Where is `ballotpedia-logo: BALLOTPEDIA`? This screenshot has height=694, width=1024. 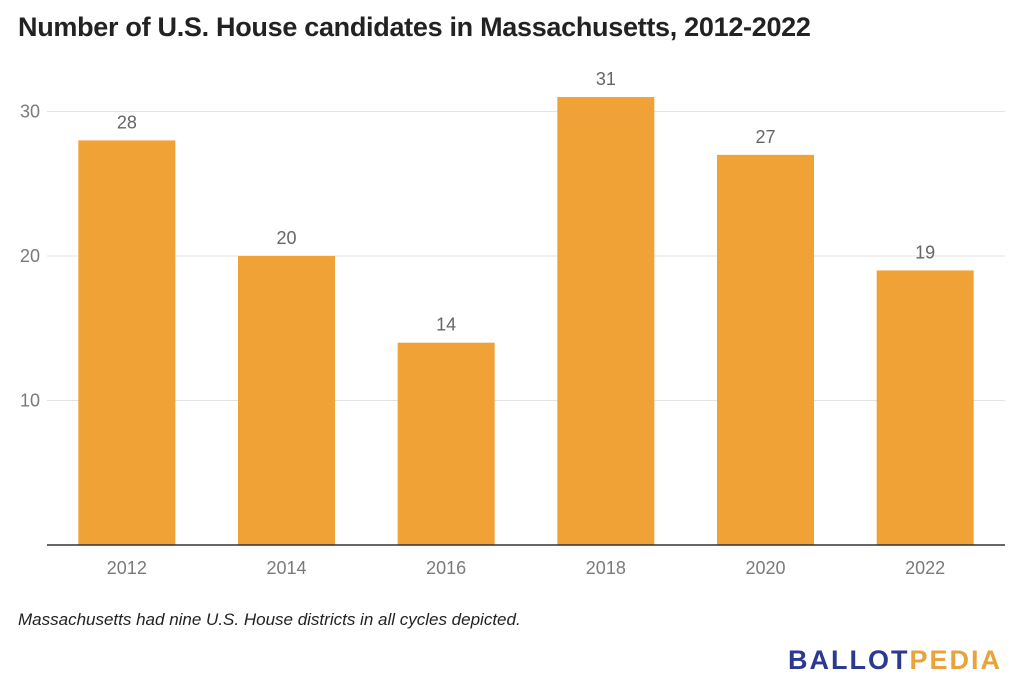
ballotpedia-logo: BALLOTPEDIA is located at coordinates (895, 660).